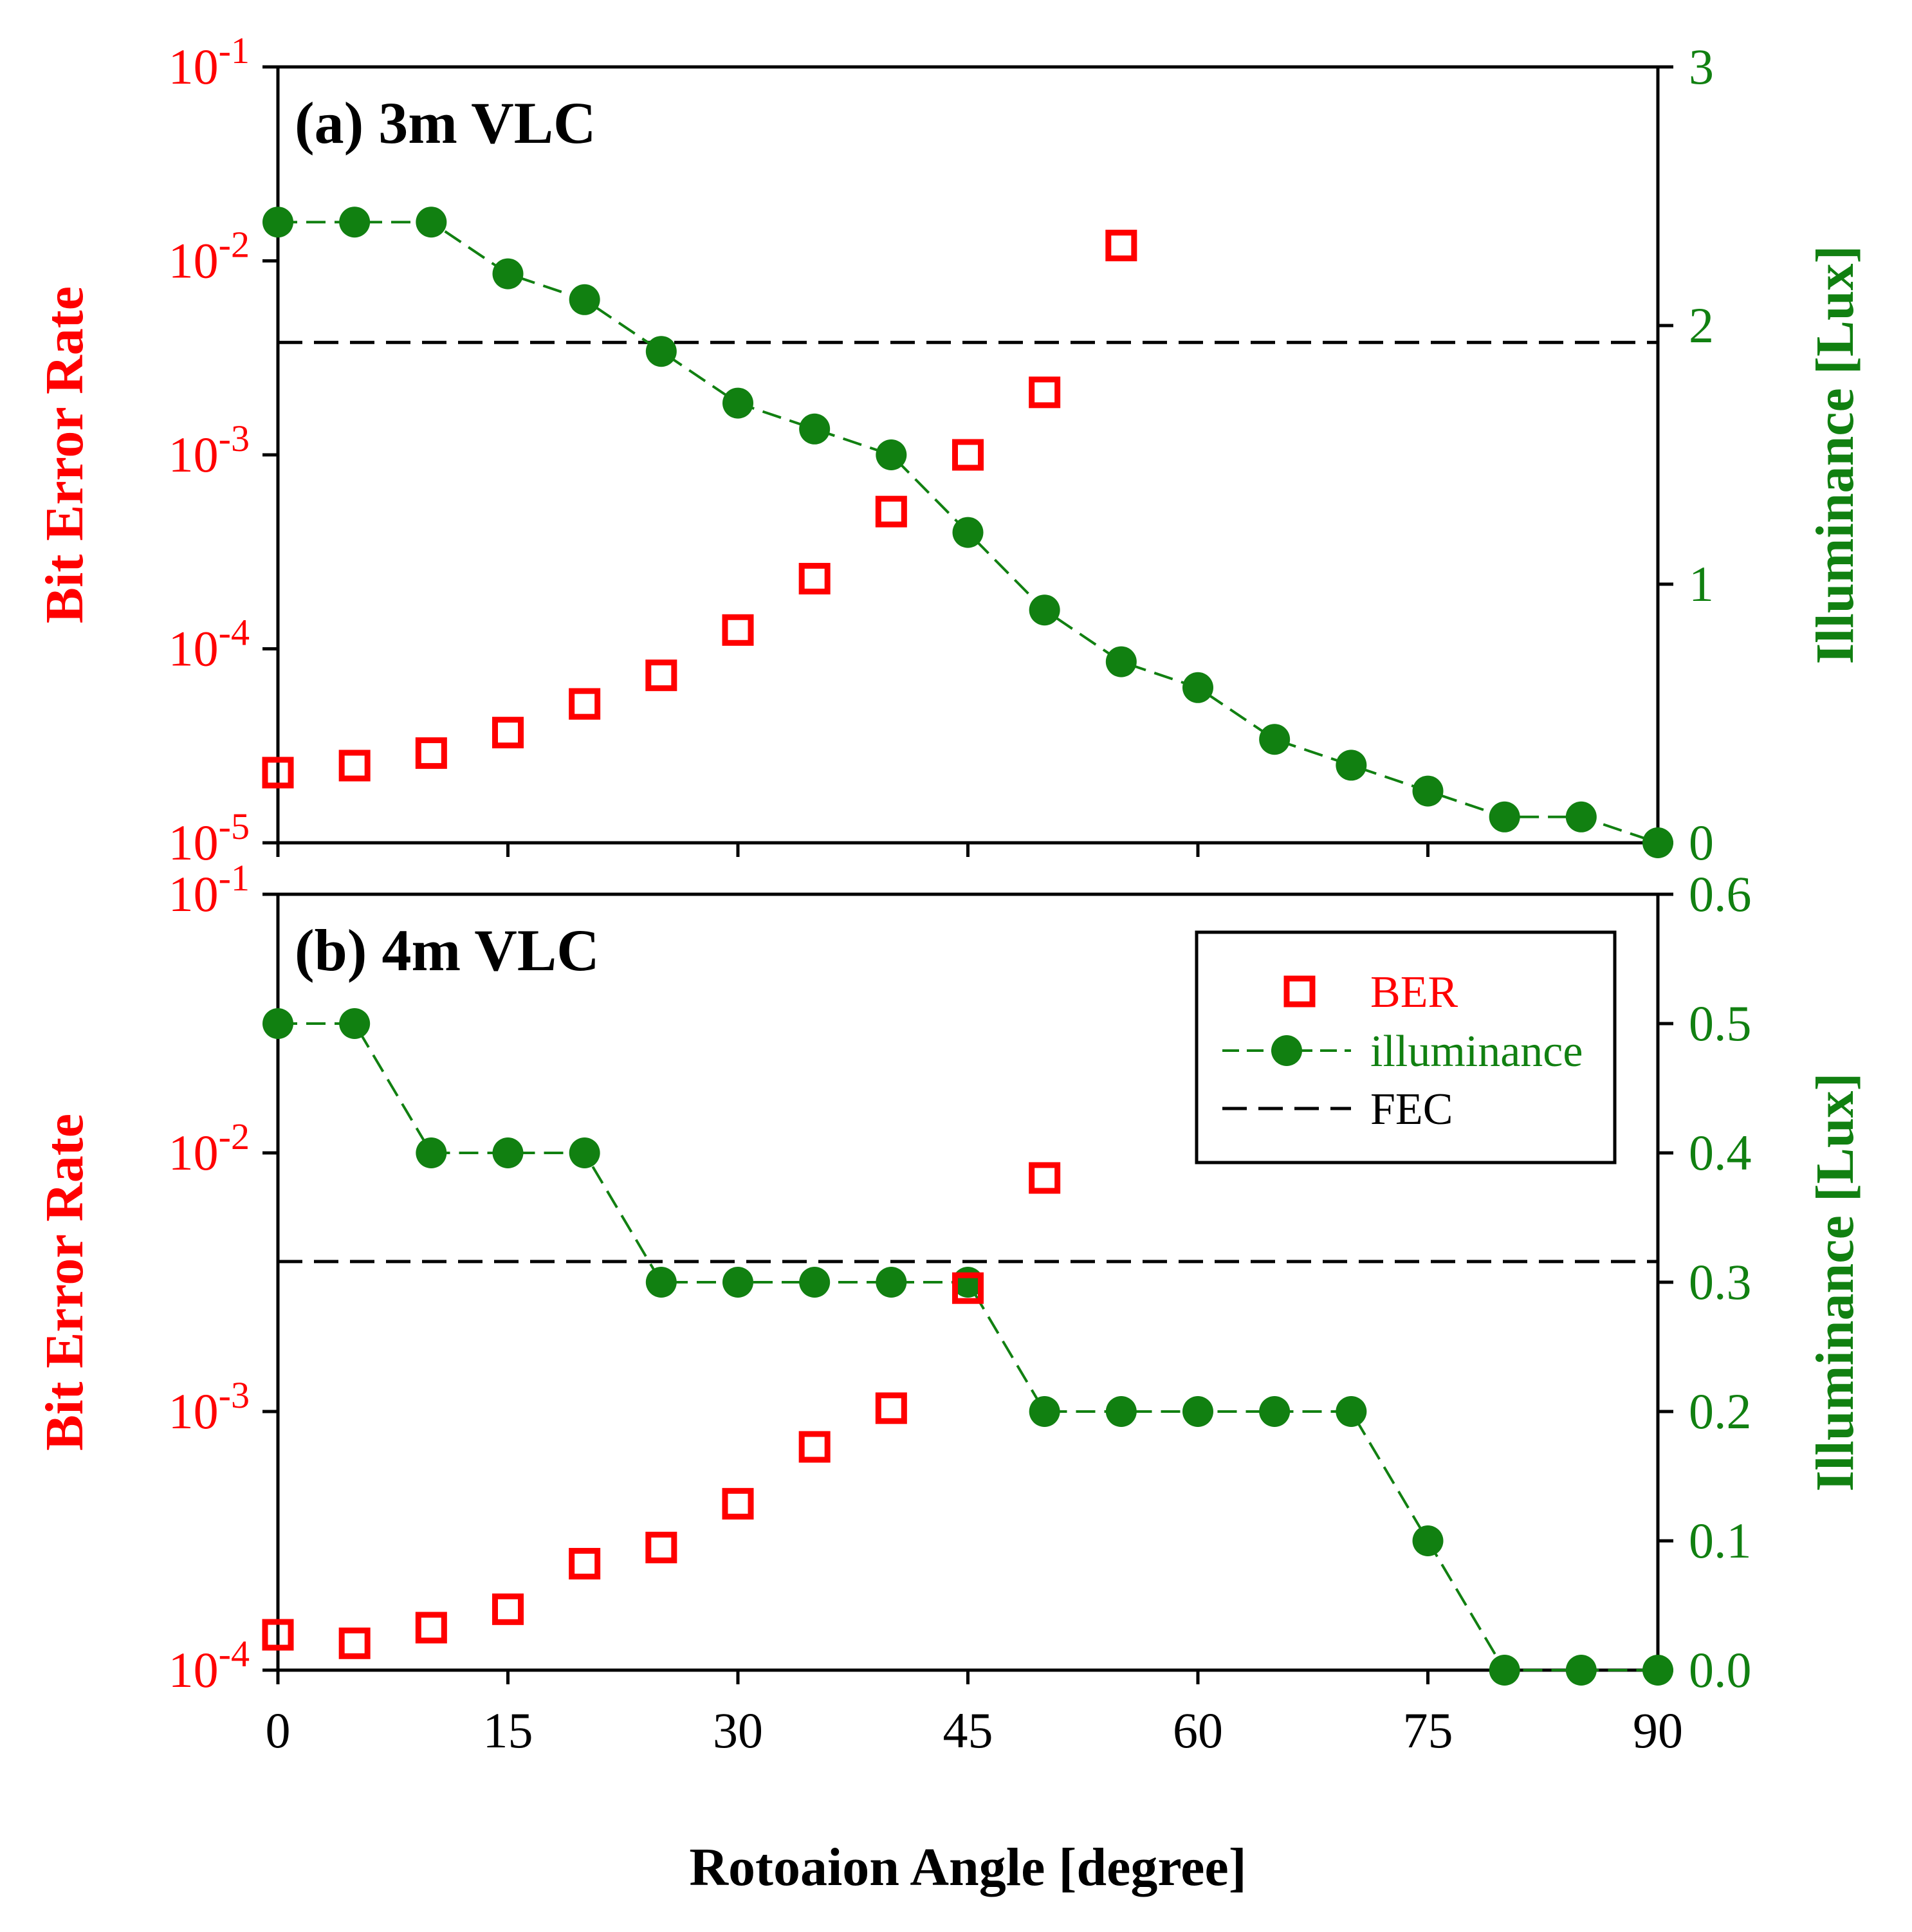 The width and height of the screenshot is (1912, 1932). What do you see at coordinates (738, 1730) in the screenshot?
I see `x-tick-label: 30` at bounding box center [738, 1730].